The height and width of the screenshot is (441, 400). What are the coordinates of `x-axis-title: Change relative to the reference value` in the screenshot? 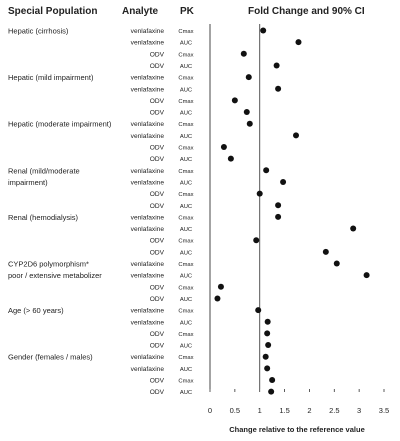 It's located at (296, 429).